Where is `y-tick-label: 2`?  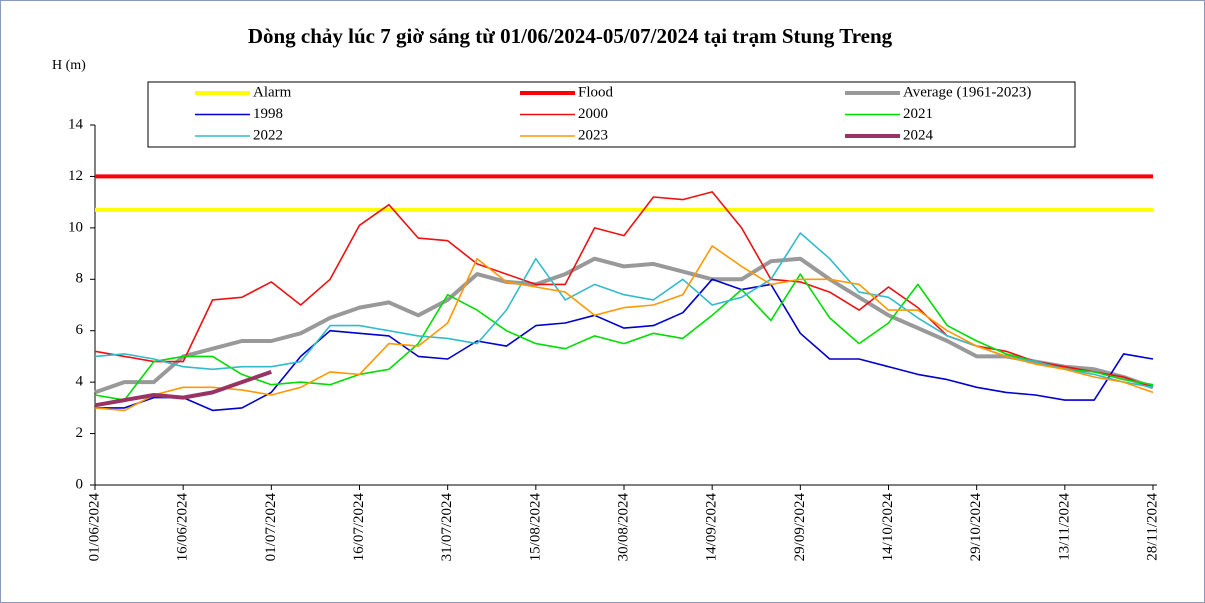 y-tick-label: 2 is located at coordinates (80, 433).